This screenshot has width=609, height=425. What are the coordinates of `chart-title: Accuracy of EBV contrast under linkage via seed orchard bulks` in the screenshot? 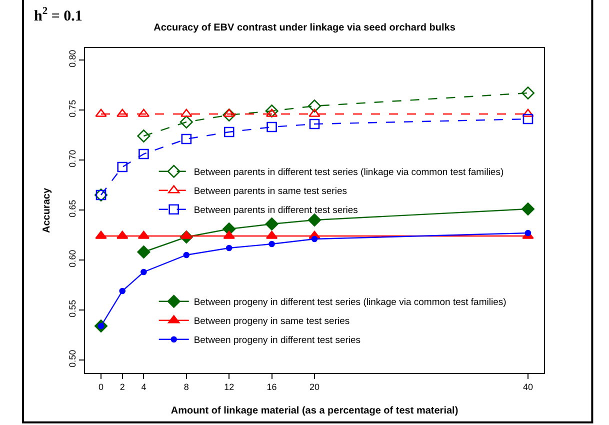 It's located at (305, 28).